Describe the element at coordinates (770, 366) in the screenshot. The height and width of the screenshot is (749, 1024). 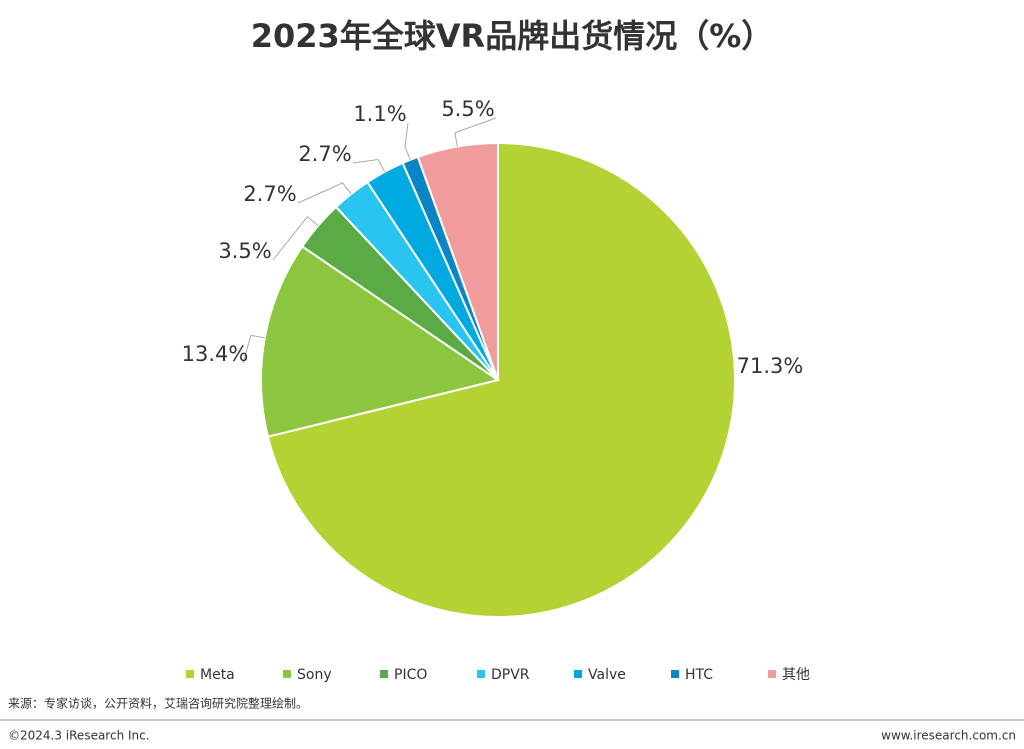
I see `data-label: 71.3%` at that location.